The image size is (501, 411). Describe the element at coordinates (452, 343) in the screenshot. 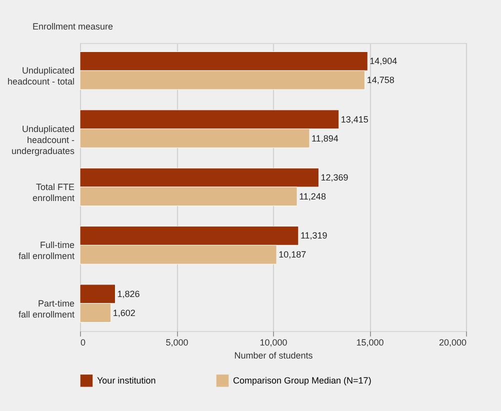

I see `x-tick-label: 20,000` at that location.